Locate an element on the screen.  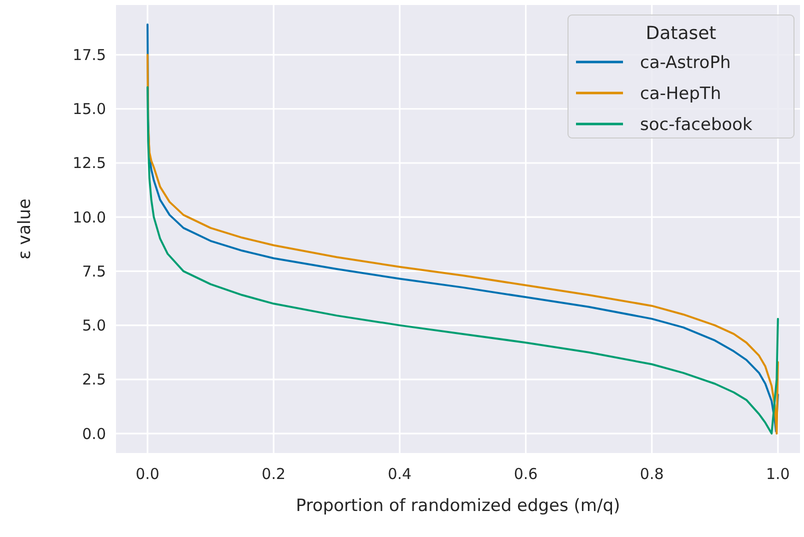
y-tick-label: 7.5 is located at coordinates (94, 271).